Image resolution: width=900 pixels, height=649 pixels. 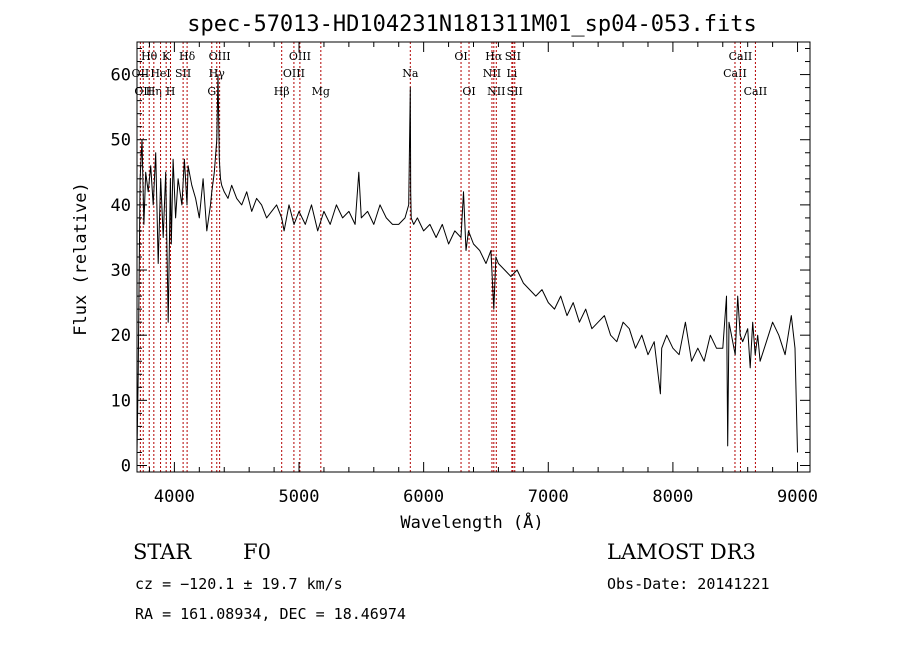 What do you see at coordinates (282, 91) in the screenshot?
I see `line-marker-label: Hβ` at bounding box center [282, 91].